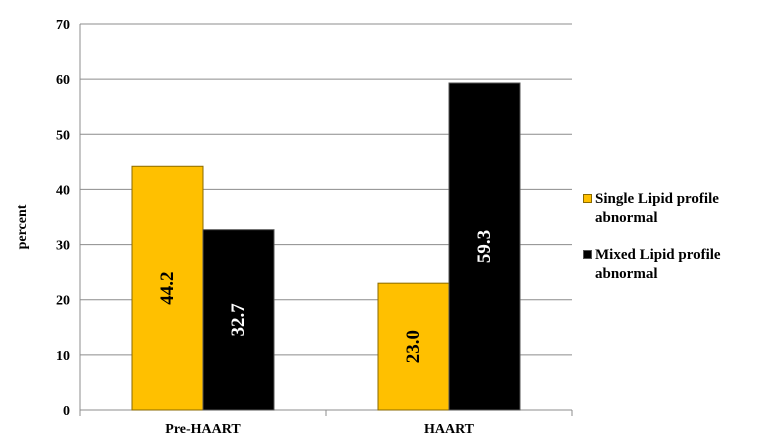  I want to click on legend-item-mixed: Mixed Lipid profile abnormal, so click(673, 265).